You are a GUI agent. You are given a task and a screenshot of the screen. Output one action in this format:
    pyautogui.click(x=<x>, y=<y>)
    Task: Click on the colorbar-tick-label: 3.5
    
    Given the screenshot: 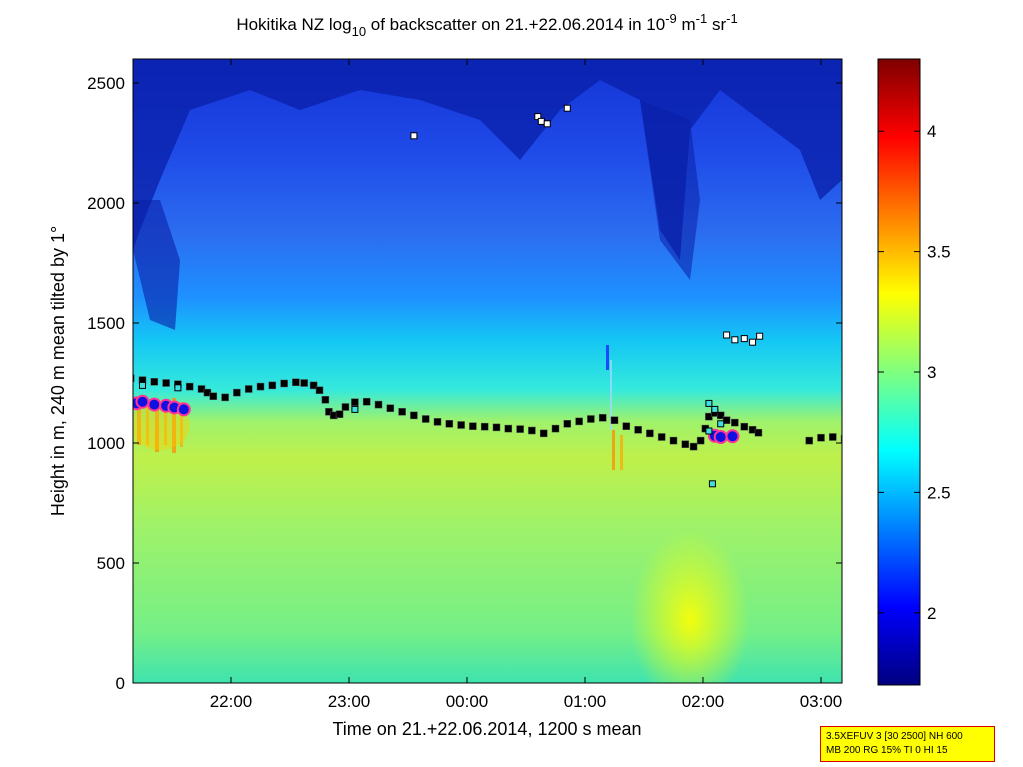 What is the action you would take?
    pyautogui.click(x=939, y=252)
    